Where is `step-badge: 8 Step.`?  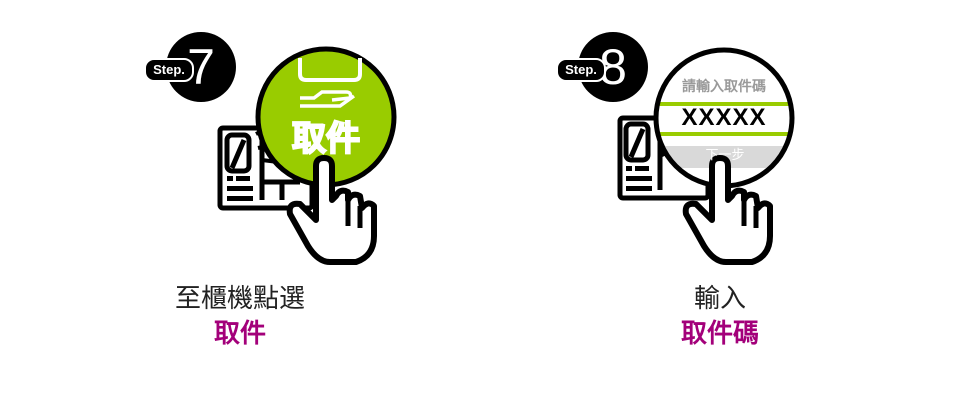
step-badge: 8 Step. is located at coordinates (602, 67).